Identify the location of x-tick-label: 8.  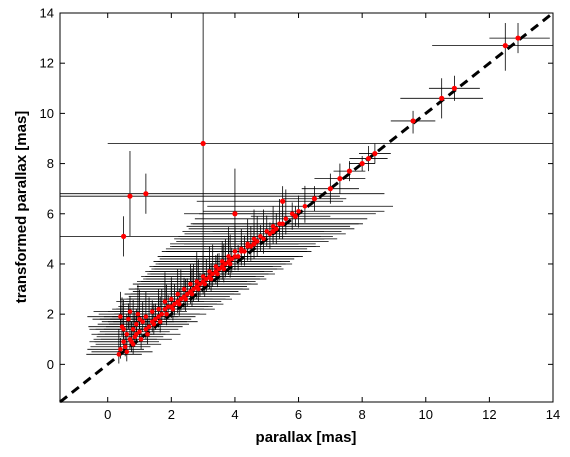
(362, 414).